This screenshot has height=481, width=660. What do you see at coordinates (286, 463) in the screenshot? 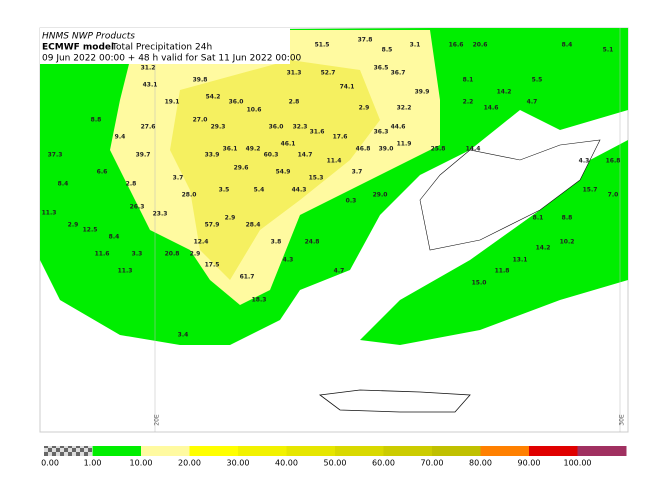
I see `colorbar-label: 40.00` at bounding box center [286, 463].